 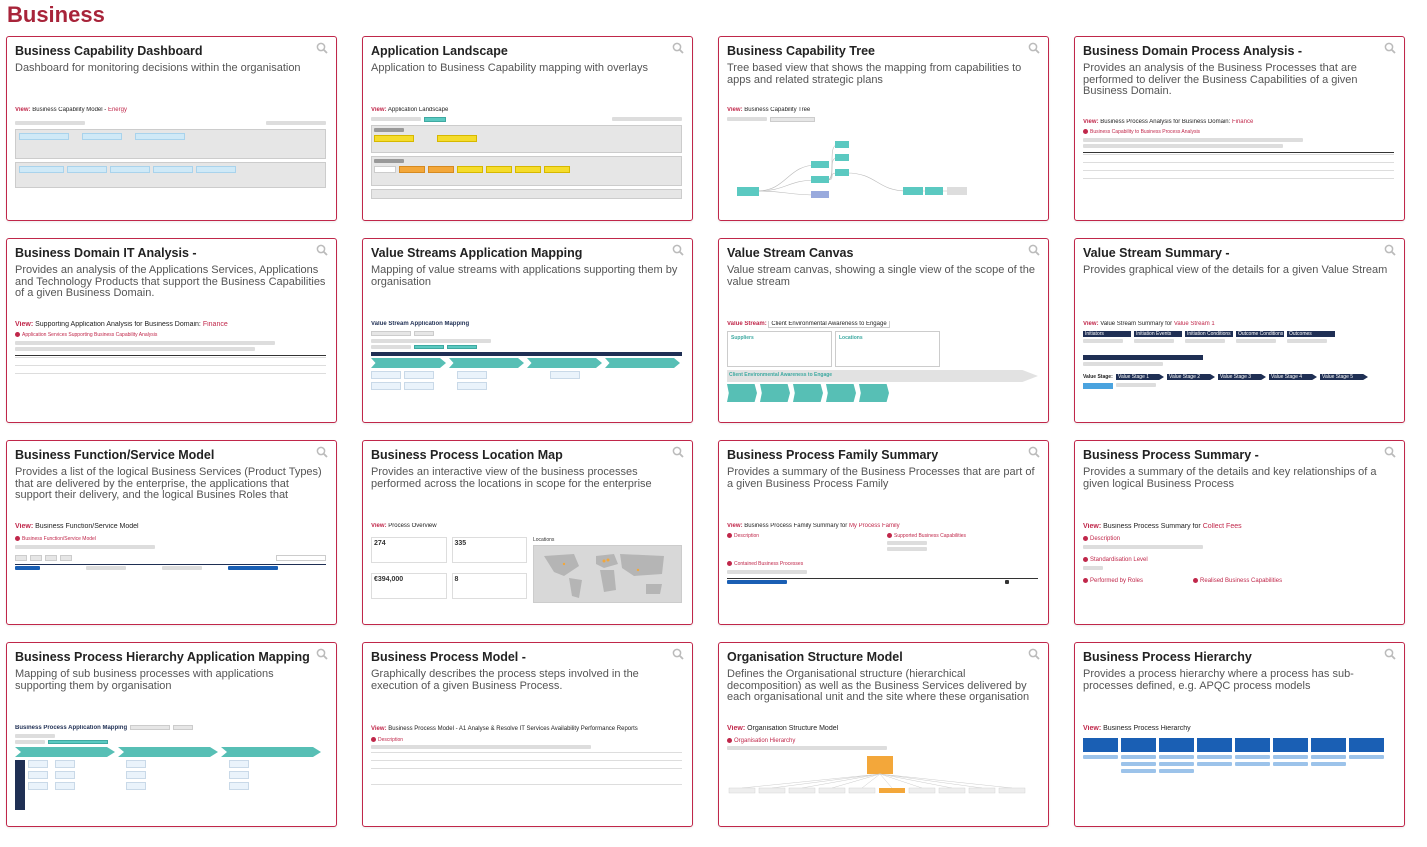 What do you see at coordinates (1156, 253) in the screenshot?
I see `card-title: Value Stream Summary -` at bounding box center [1156, 253].